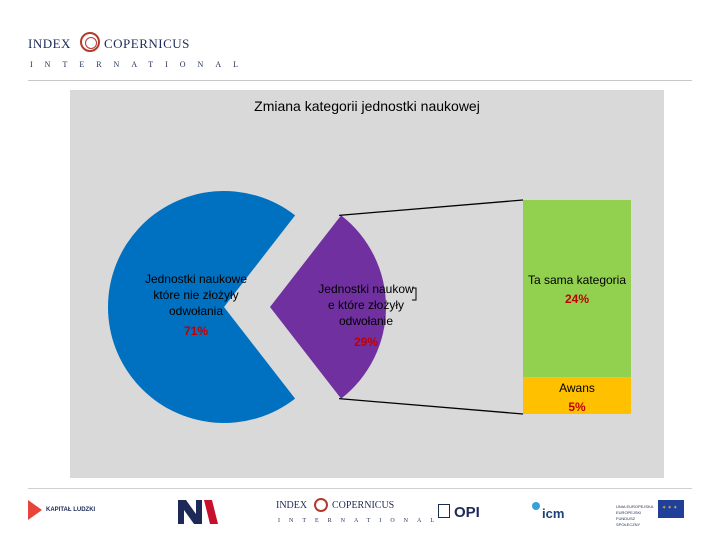  I want to click on pie-slice-no-appeal, so click(202, 306).